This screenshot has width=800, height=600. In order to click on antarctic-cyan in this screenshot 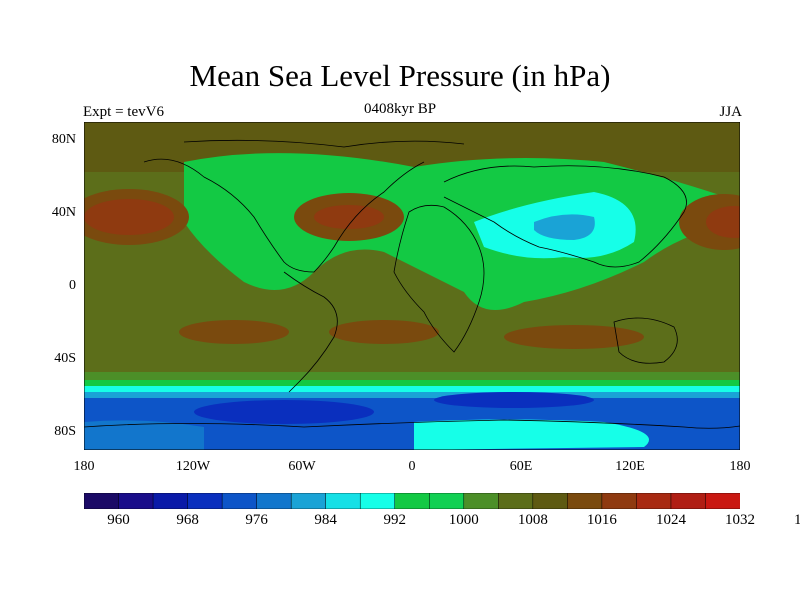, I will do `click(531, 434)`.